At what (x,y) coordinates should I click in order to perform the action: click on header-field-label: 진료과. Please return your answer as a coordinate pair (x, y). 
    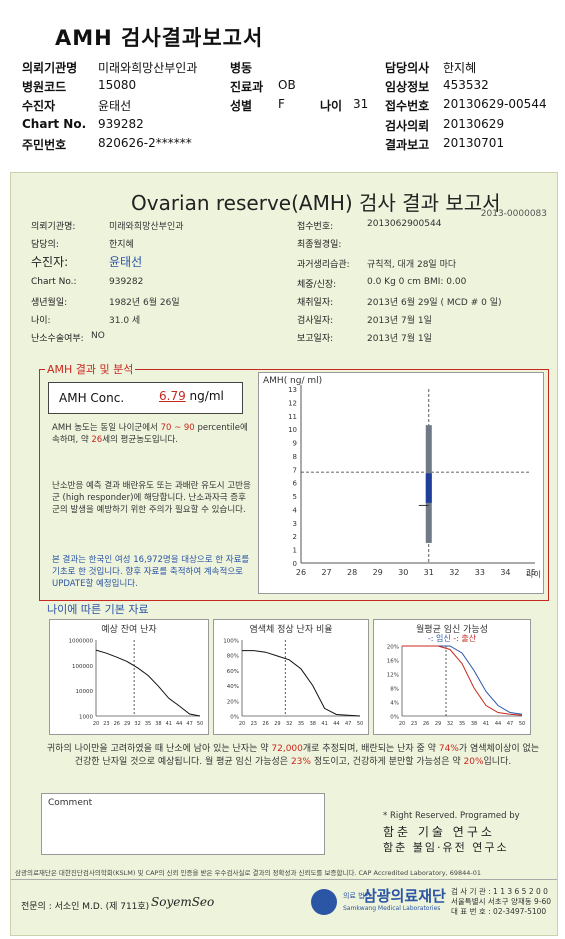
    Looking at the image, I should click on (247, 87).